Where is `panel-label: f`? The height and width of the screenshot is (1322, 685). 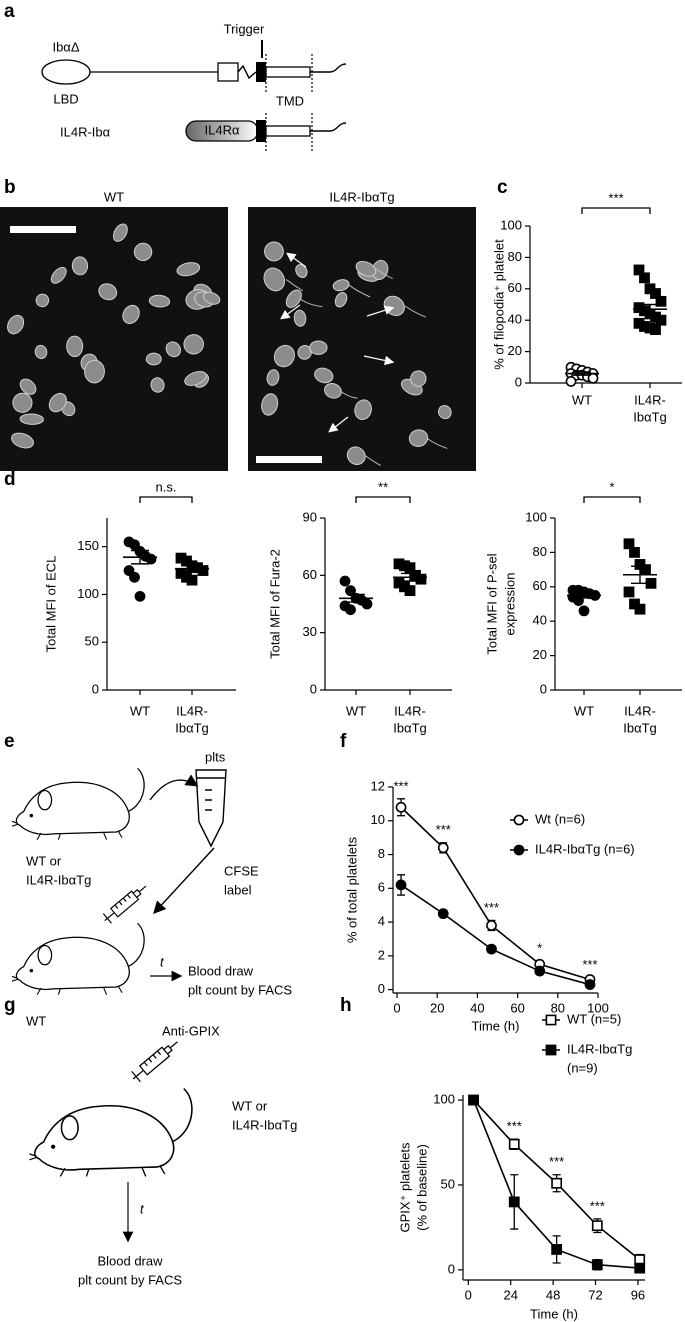
panel-label: f is located at coordinates (343, 741).